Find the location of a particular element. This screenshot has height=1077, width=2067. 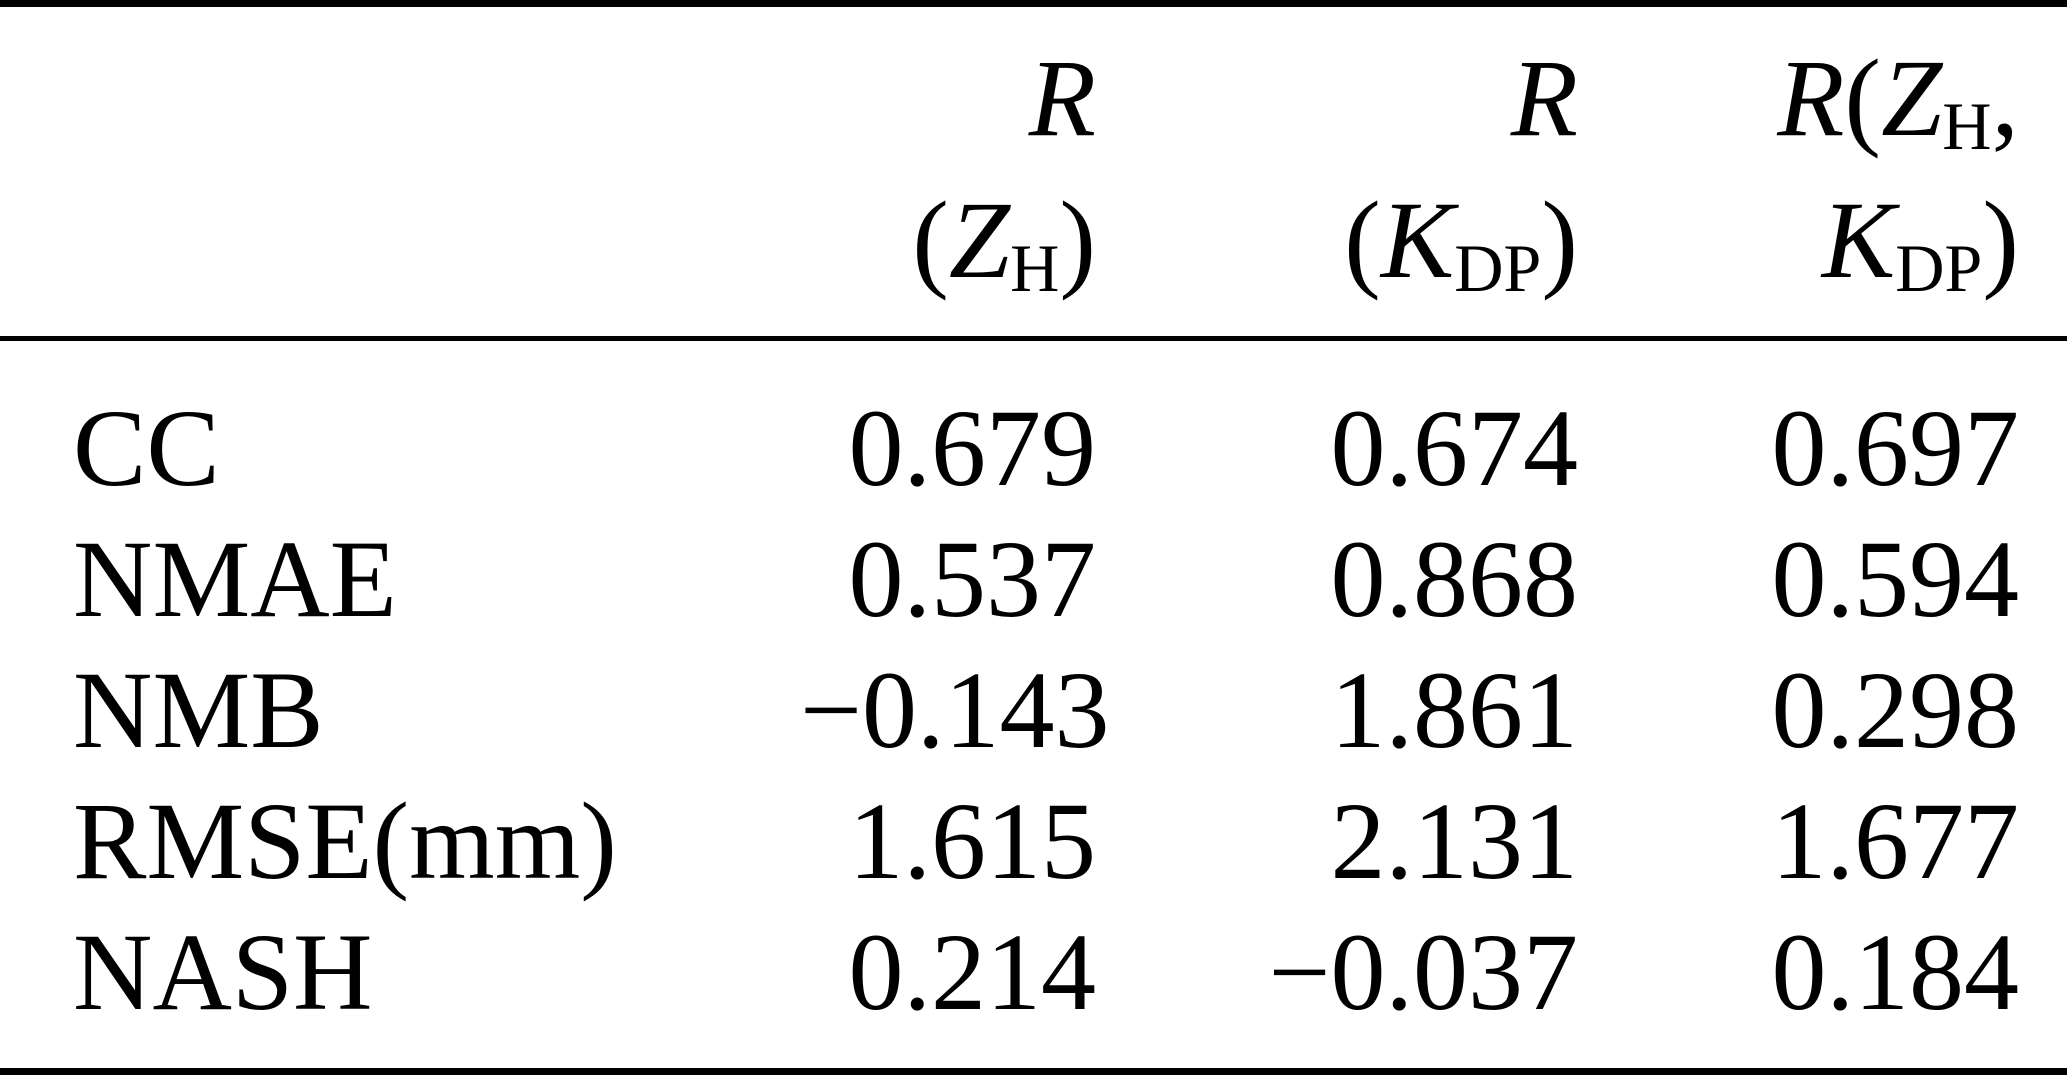

cell-nmb-r-zh: −0.143 is located at coordinates (955, 710).